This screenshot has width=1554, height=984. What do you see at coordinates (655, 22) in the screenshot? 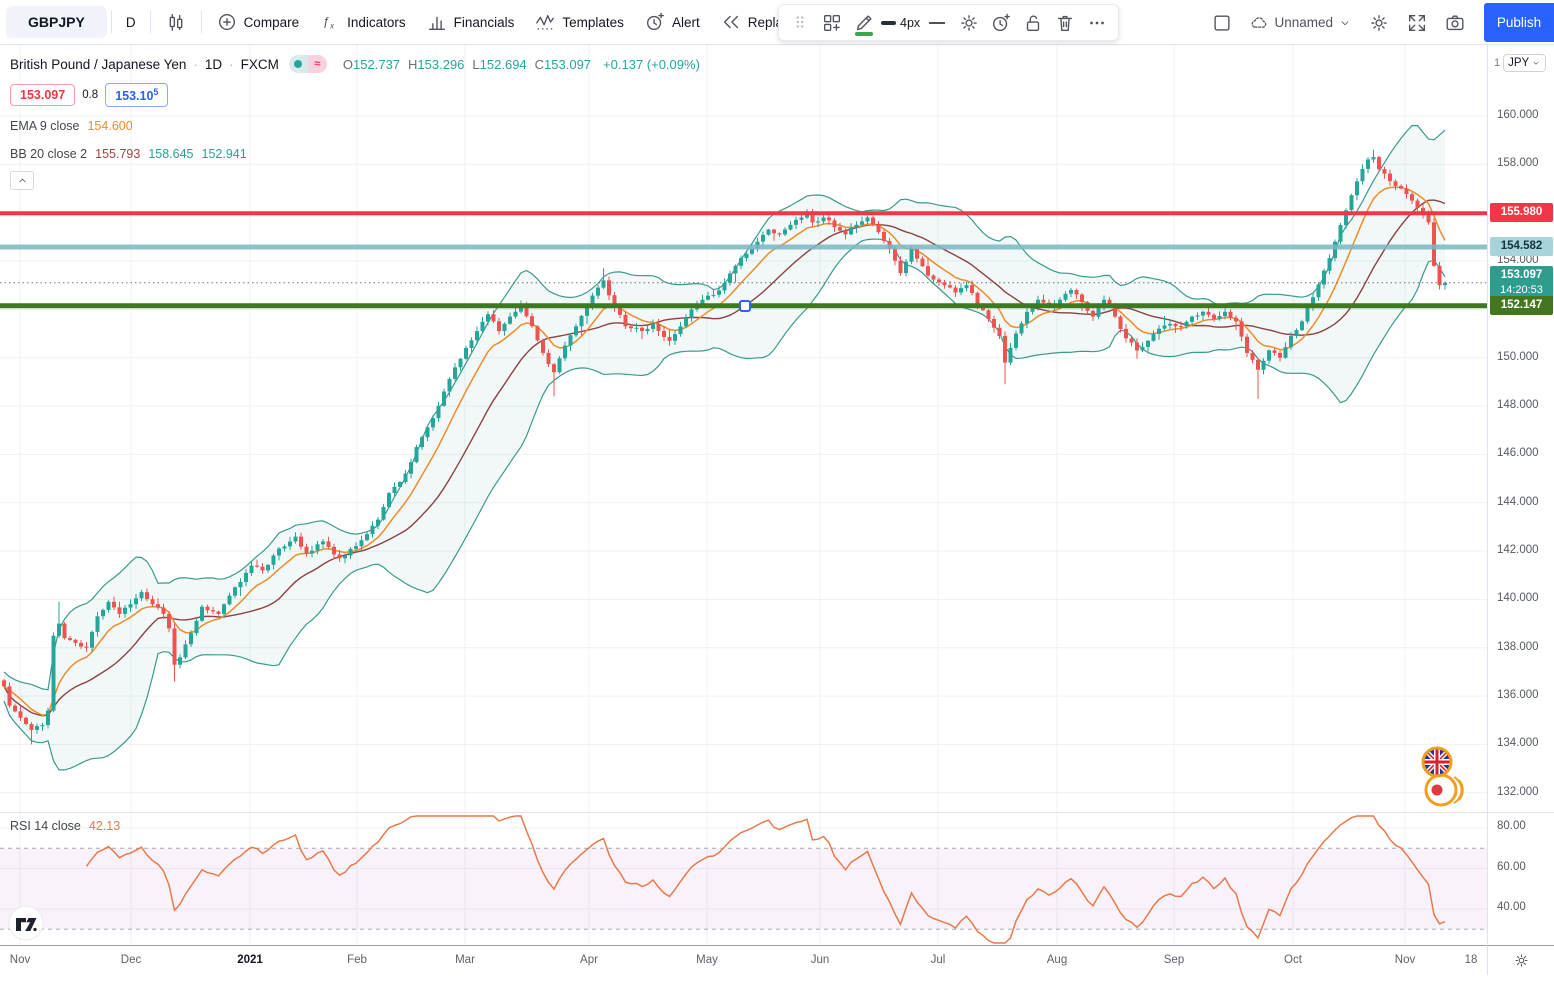
I see `alert-icon` at bounding box center [655, 22].